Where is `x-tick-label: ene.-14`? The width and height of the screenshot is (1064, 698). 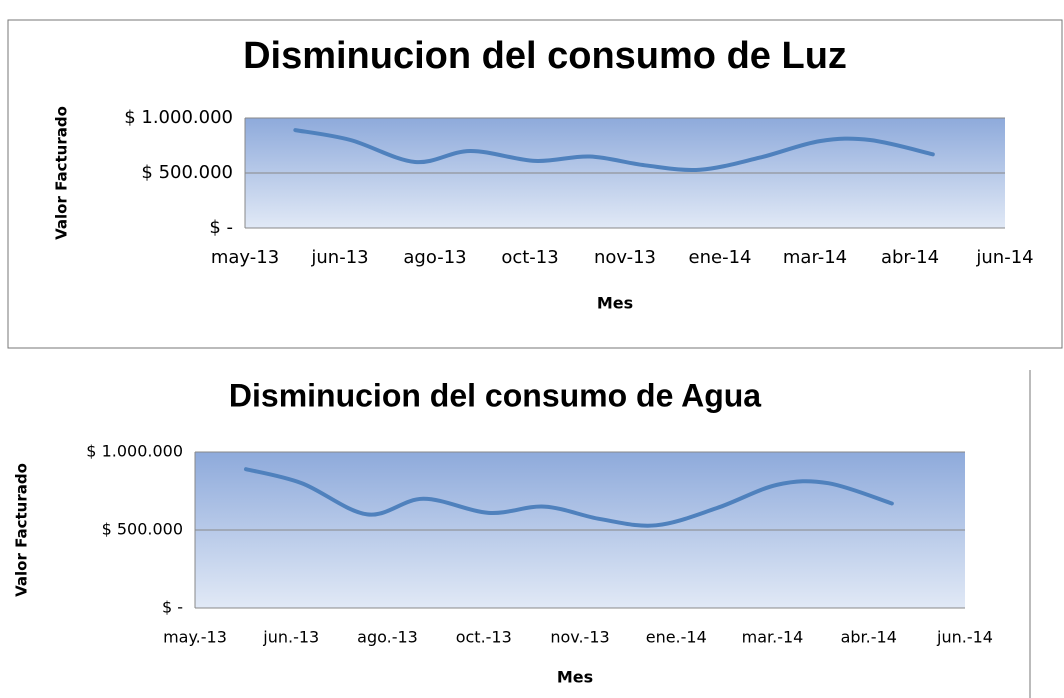 x-tick-label: ene.-14 is located at coordinates (676, 637).